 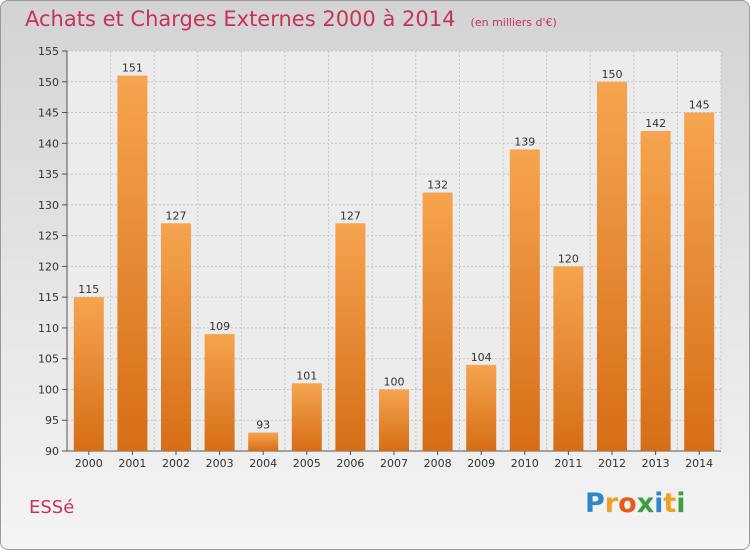 I want to click on y-tick-label: 115, so click(x=48, y=297).